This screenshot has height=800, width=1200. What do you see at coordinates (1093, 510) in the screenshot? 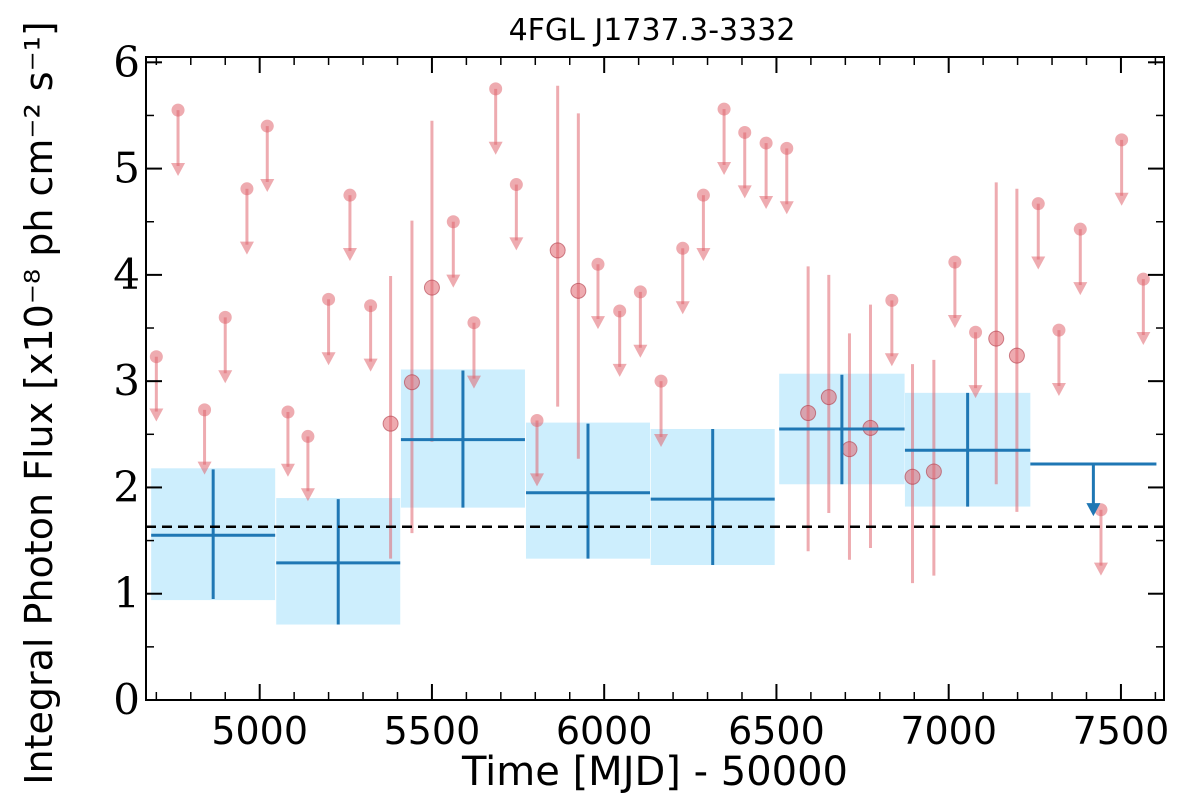
I see `coarse-upper-limit-arrow` at bounding box center [1093, 510].